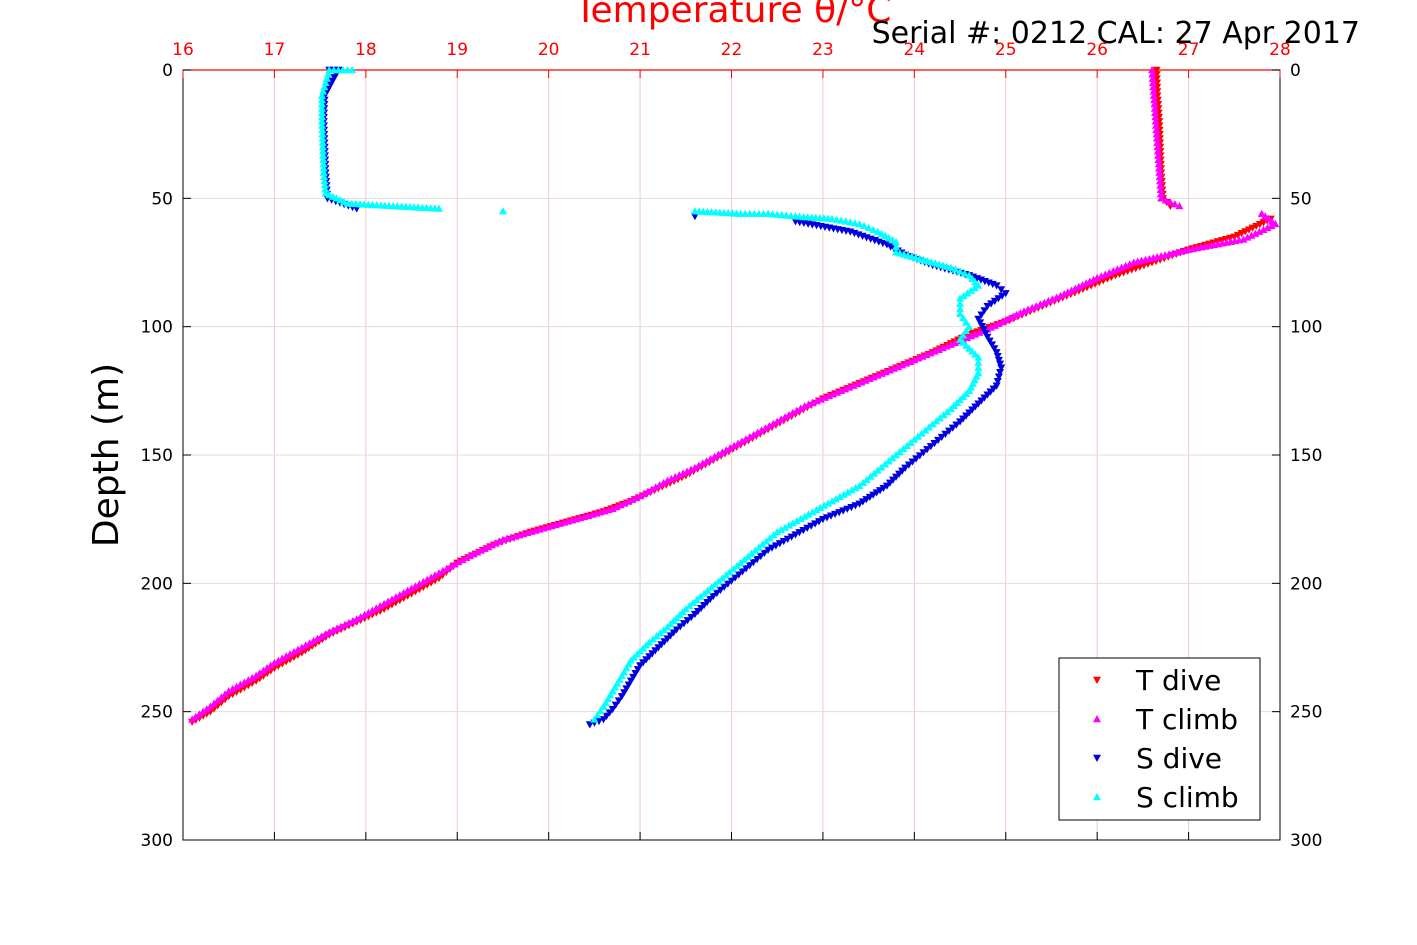 This screenshot has width=1417, height=945. I want to click on y-tick-label-left: 200, so click(157, 584).